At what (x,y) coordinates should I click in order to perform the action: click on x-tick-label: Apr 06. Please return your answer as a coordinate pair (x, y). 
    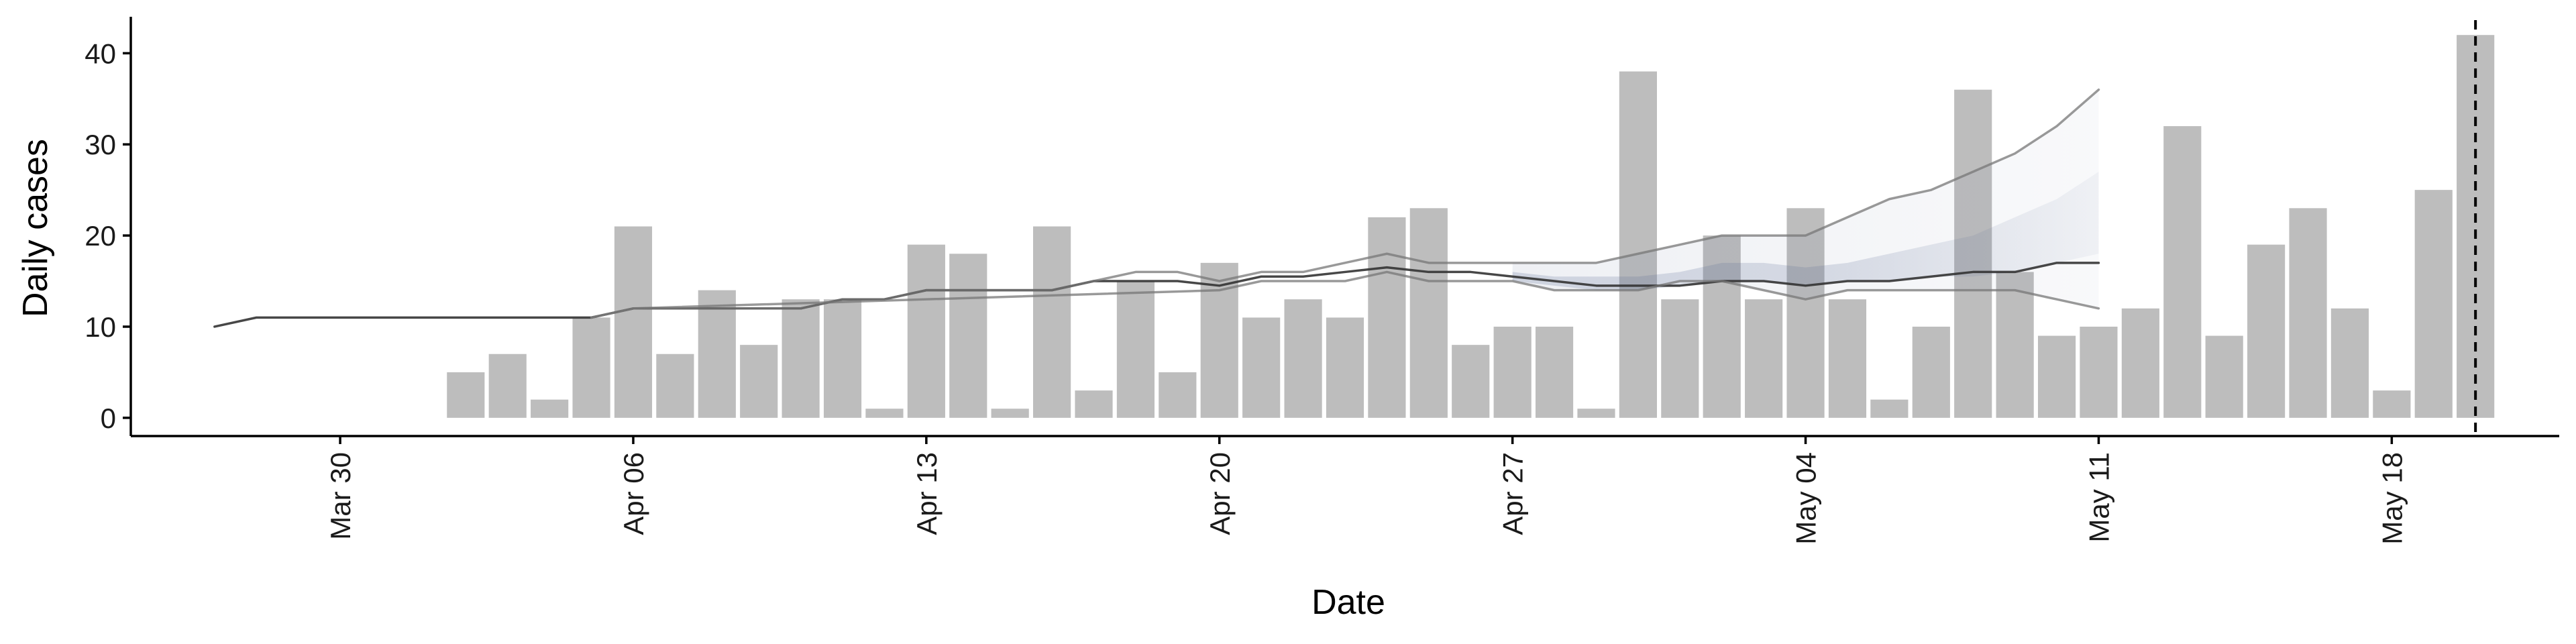
    Looking at the image, I should click on (633, 493).